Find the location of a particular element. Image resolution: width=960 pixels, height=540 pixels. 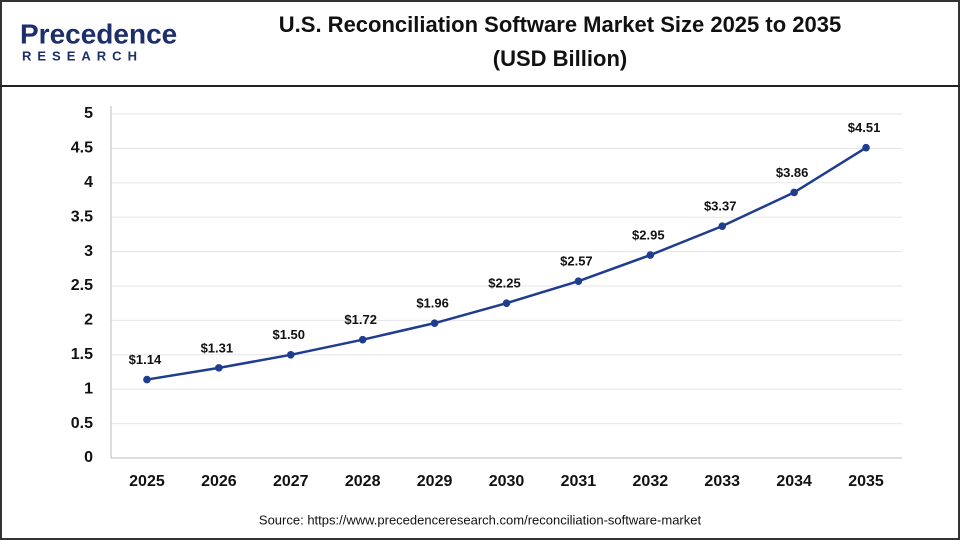

x-tick-label: 2027 is located at coordinates (291, 481).